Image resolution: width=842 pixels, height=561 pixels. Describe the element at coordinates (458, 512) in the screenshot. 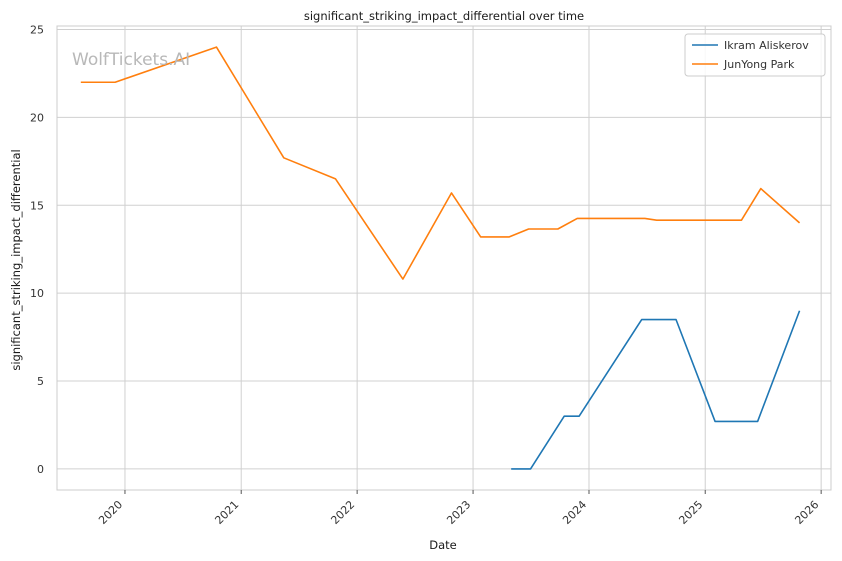

I see `x-tick-label: 2023` at that location.